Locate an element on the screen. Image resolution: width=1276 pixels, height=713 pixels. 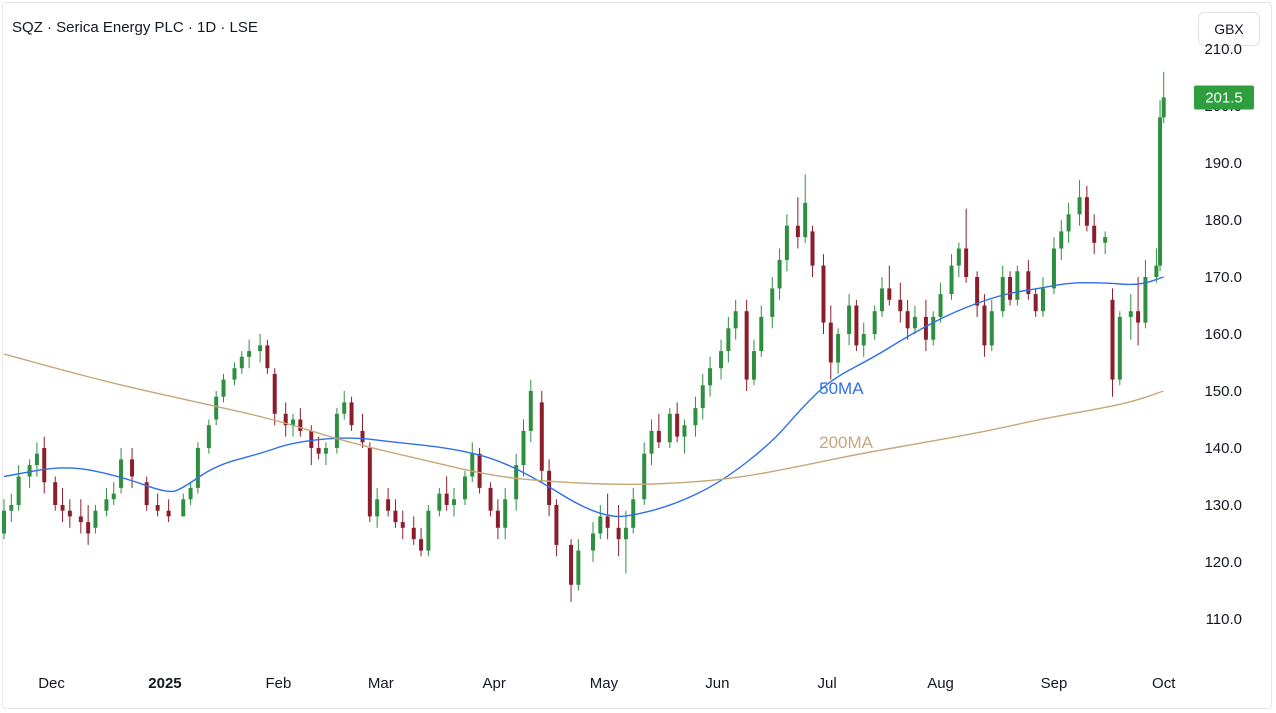
time-tick-label: Jul is located at coordinates (827, 683).